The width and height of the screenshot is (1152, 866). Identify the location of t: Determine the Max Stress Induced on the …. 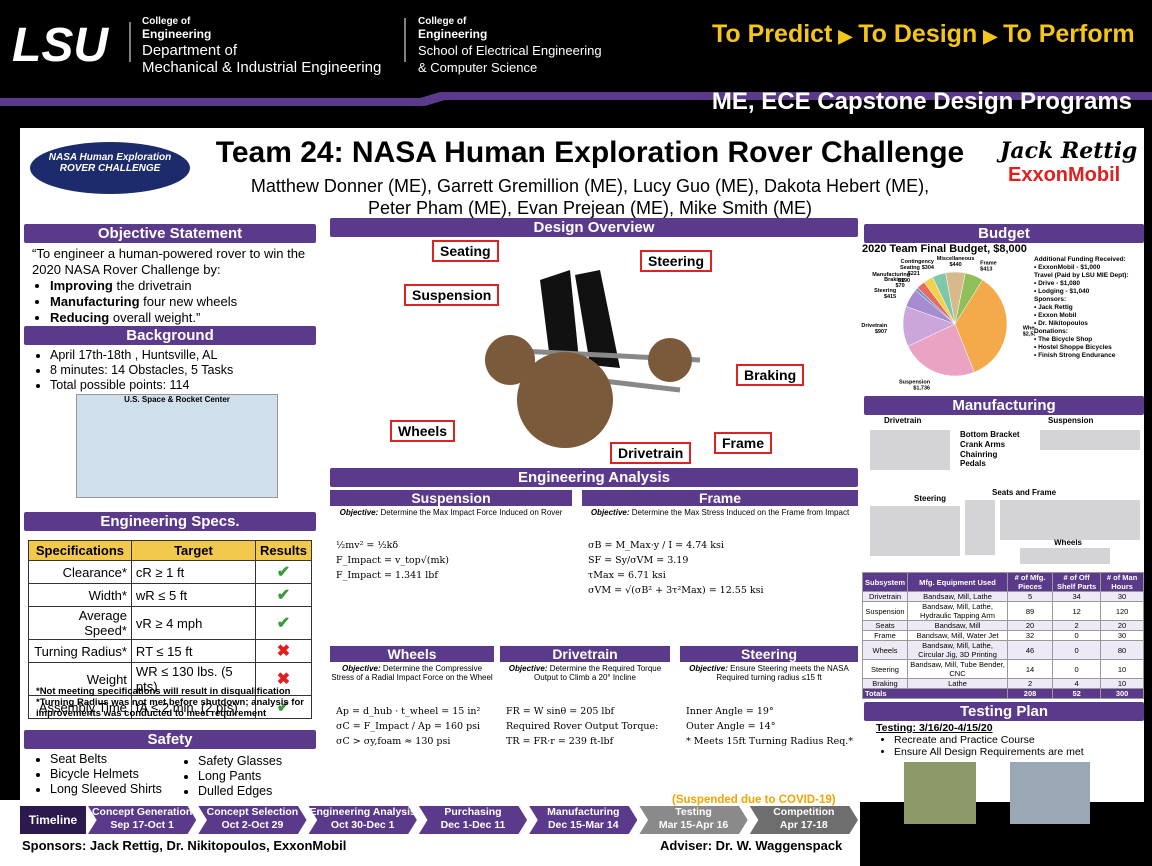
(739, 512).